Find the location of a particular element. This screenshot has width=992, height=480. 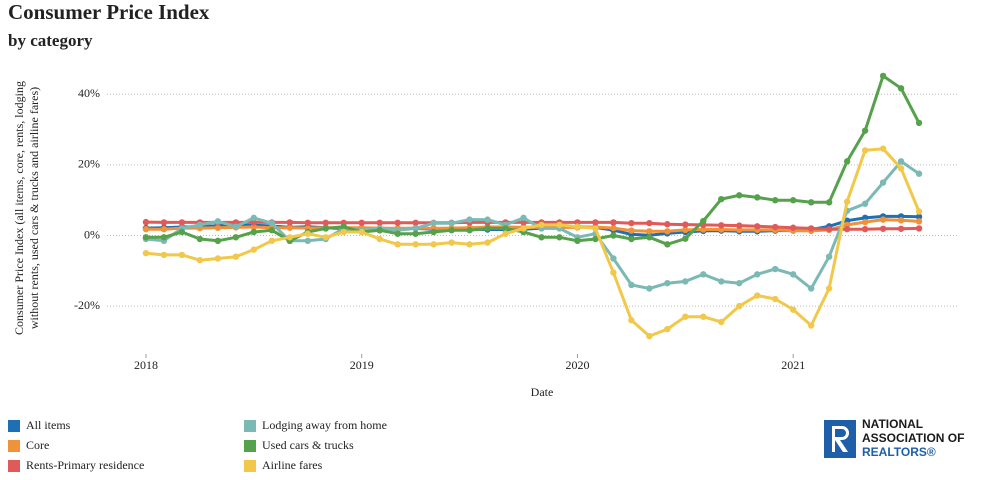

logo-text: NATIONAL is located at coordinates (892, 424).